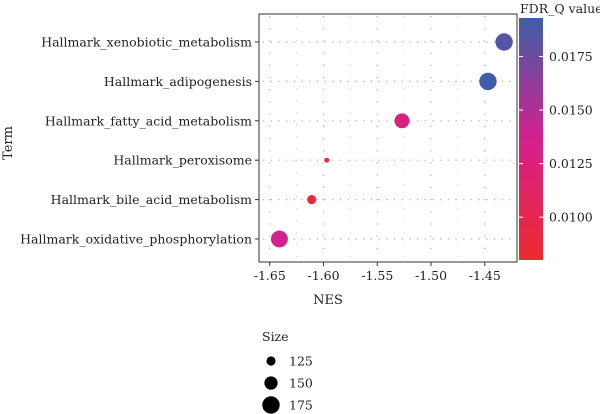 This screenshot has height=414, width=600. What do you see at coordinates (560, 8) in the screenshot?
I see `color-legend-title: FDR_Q value` at bounding box center [560, 8].